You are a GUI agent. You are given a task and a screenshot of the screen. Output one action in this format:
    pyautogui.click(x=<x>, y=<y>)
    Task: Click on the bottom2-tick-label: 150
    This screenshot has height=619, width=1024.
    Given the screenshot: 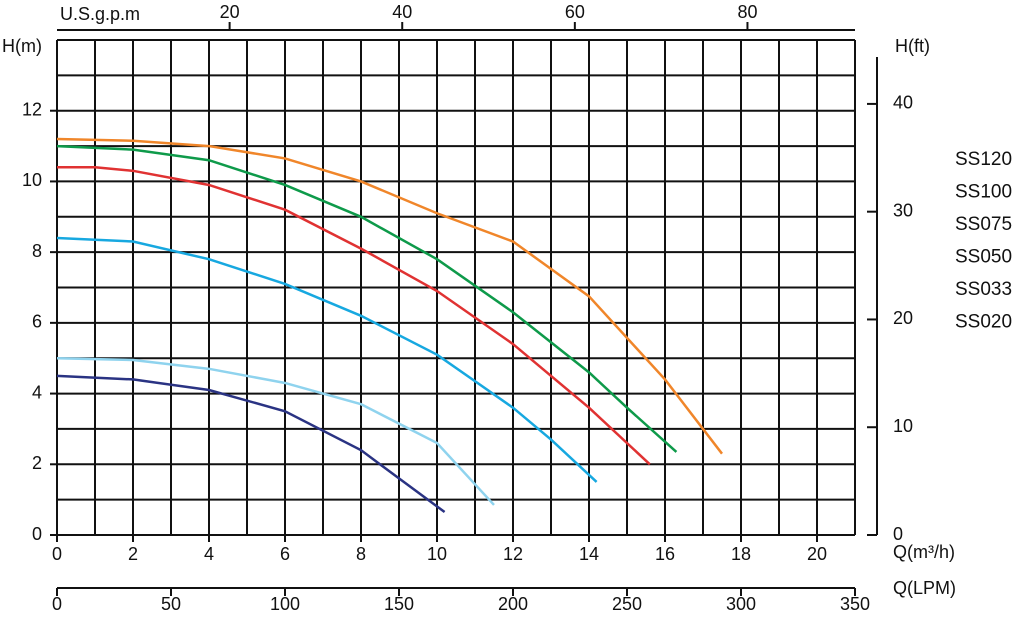 What is the action you would take?
    pyautogui.click(x=399, y=604)
    